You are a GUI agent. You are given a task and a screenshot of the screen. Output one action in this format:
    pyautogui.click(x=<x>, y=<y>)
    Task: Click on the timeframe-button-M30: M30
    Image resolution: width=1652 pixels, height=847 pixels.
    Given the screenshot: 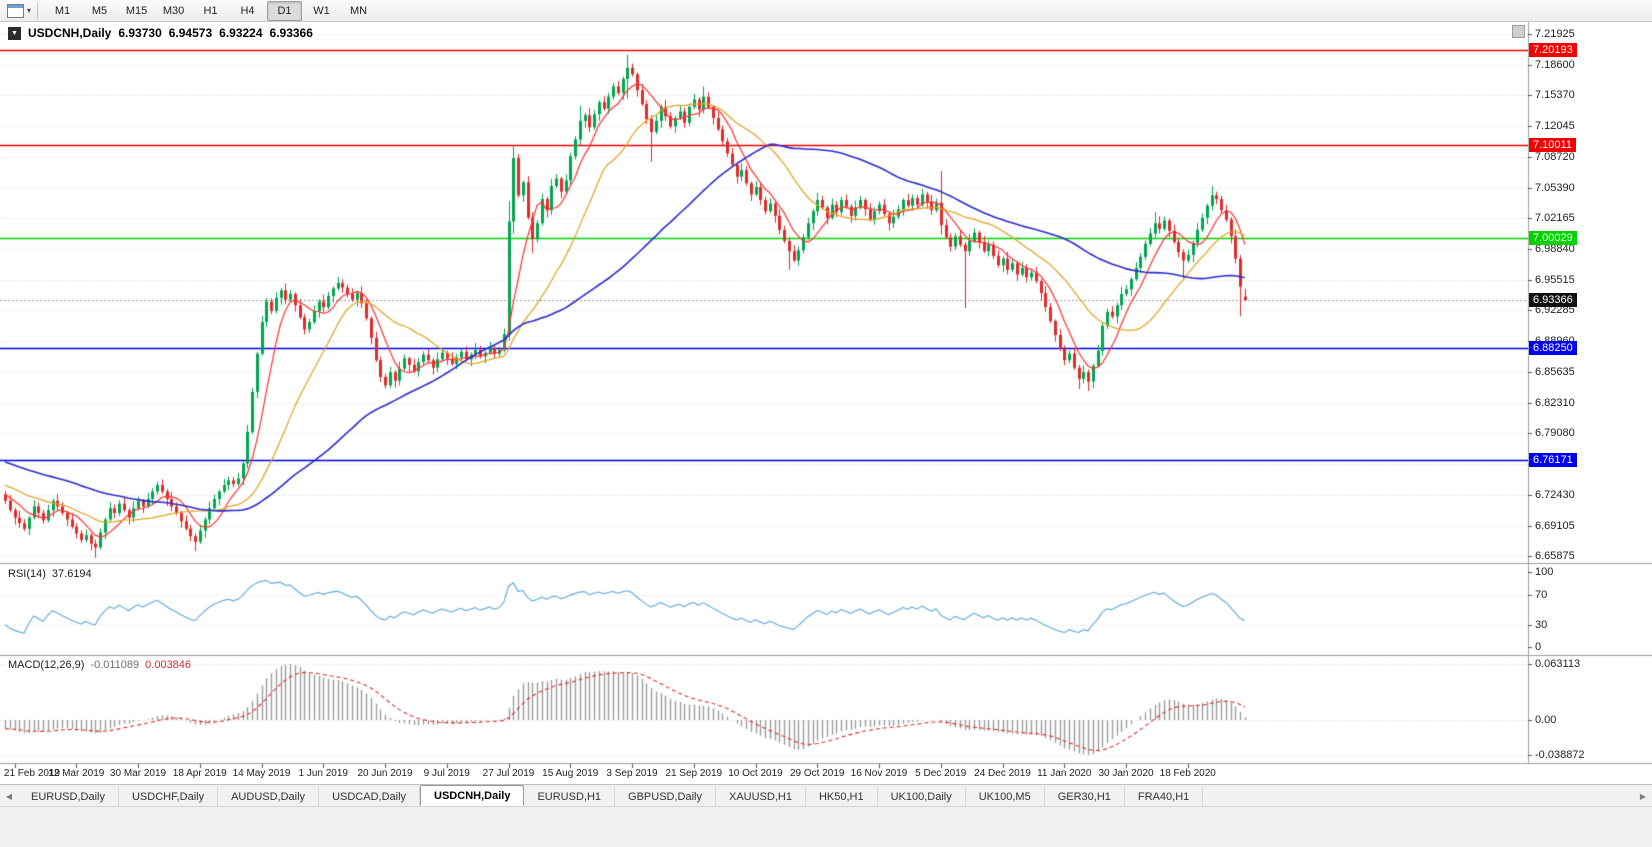 What is the action you would take?
    pyautogui.click(x=173, y=10)
    